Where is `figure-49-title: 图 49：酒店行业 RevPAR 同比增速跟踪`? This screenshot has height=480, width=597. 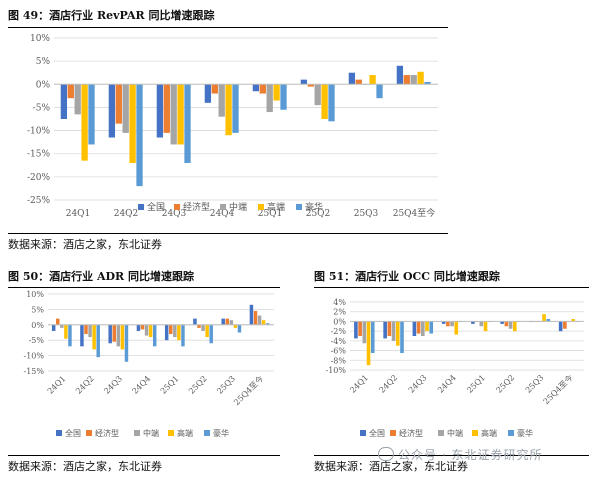
figure-49-title: 图 49：酒店行业 RevPAR 同比增速跟踪 is located at coordinates (111, 15).